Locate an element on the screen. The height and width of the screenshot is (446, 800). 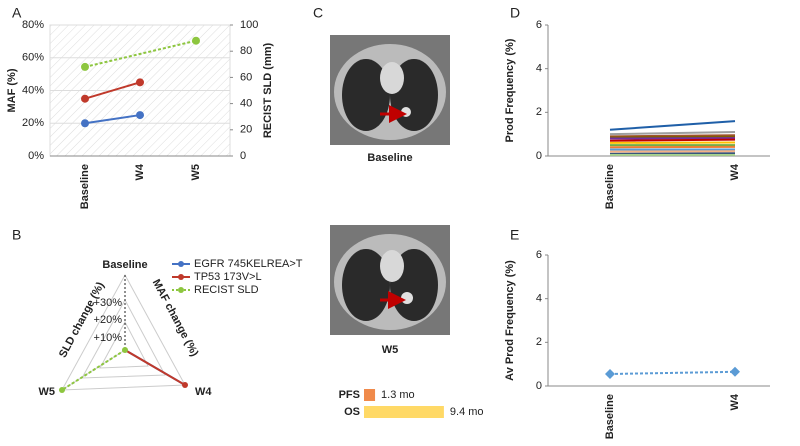
y2-tick-label: 80 is located at coordinates (246, 51).